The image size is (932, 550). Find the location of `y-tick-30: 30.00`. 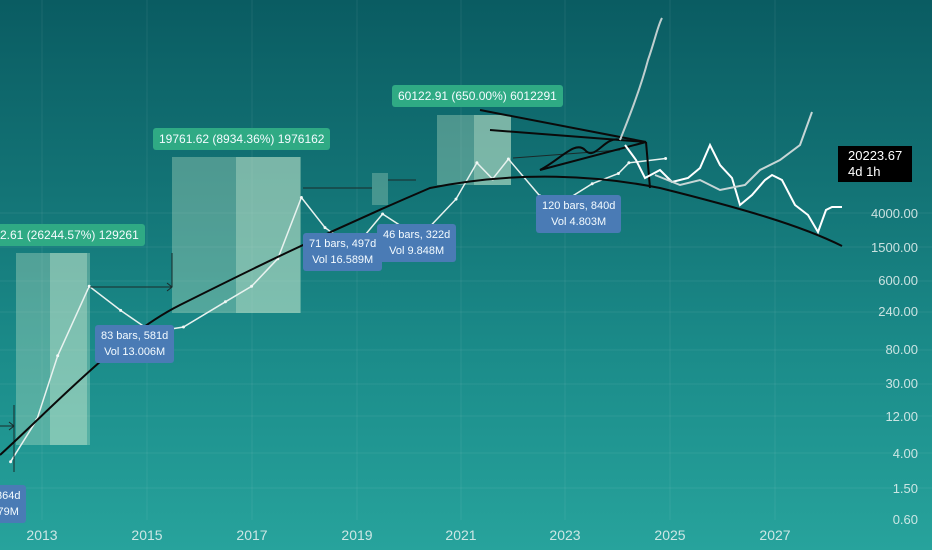

y-tick-30: 30.00 is located at coordinates (901, 383).